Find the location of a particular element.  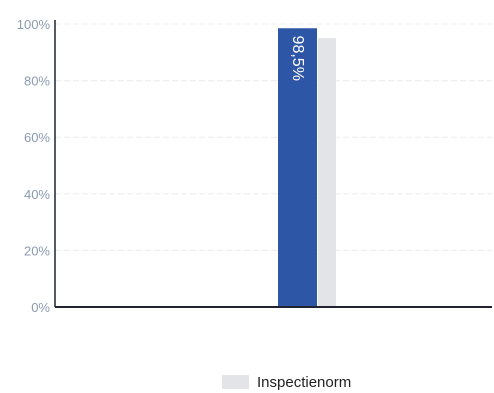

y-tick-label: 80% is located at coordinates (37, 81).